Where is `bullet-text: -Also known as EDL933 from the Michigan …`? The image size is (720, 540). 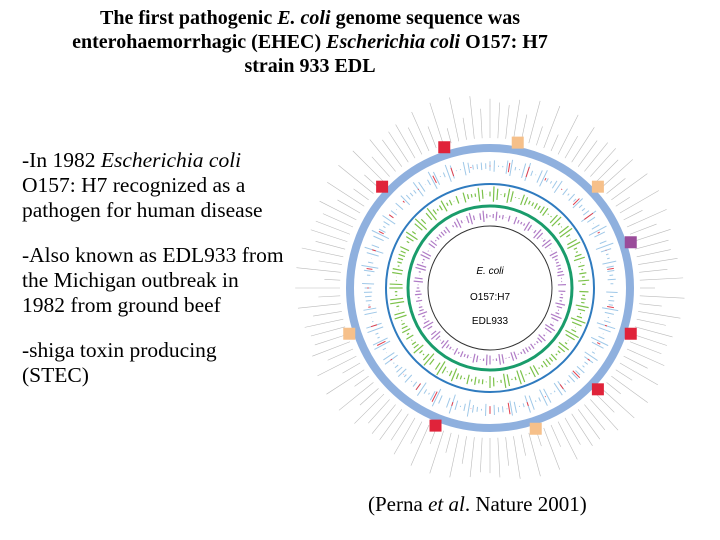
bullet-text: -Also known as EDL933 from the Michigan … is located at coordinates (153, 280).